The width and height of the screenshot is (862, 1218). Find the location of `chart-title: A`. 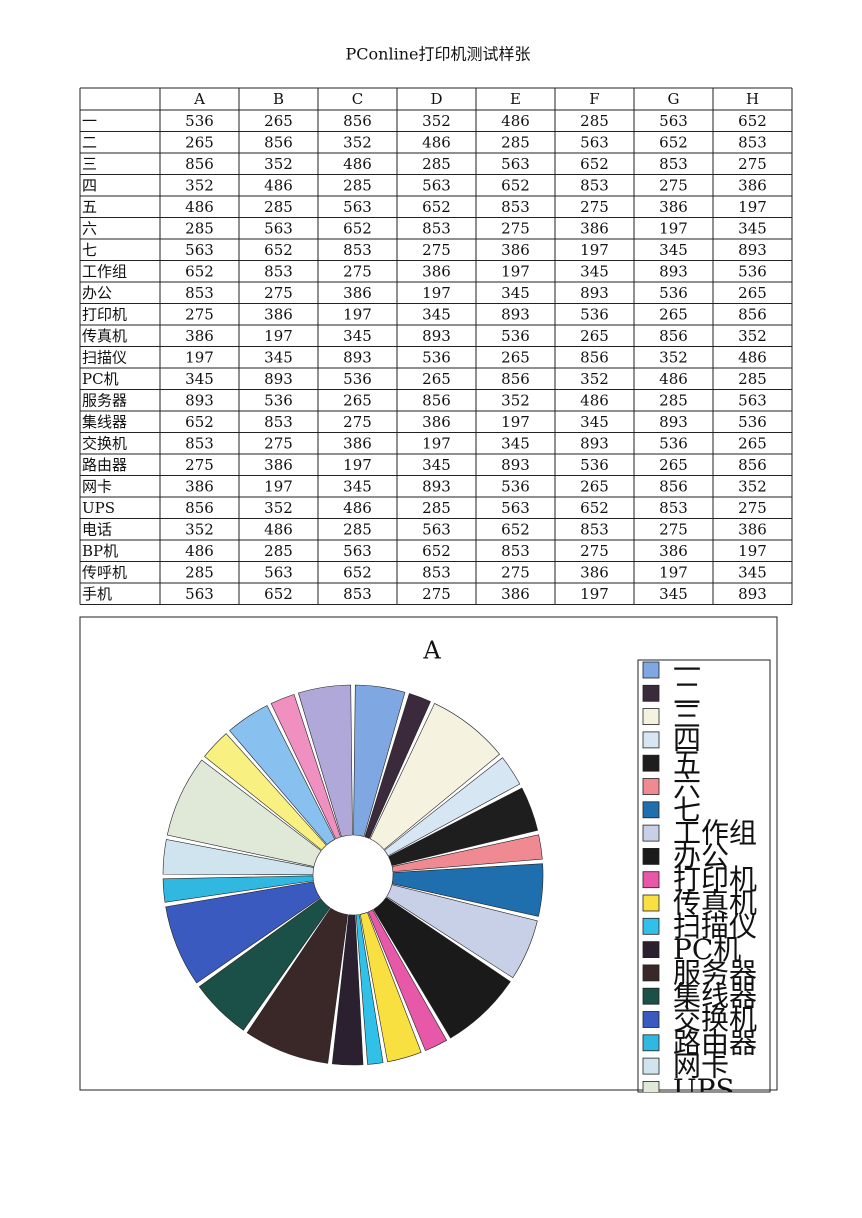

chart-title: A is located at coordinates (431, 651).